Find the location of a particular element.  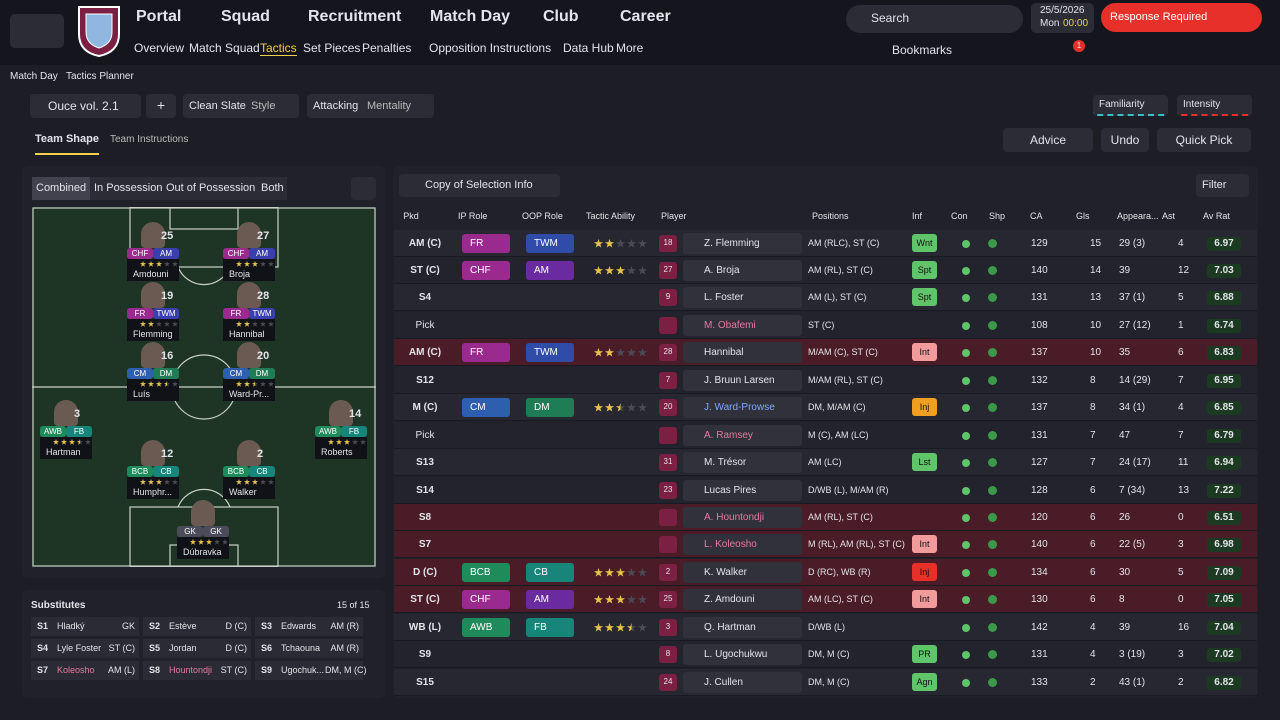

action-button: Advice is located at coordinates (1048, 140).